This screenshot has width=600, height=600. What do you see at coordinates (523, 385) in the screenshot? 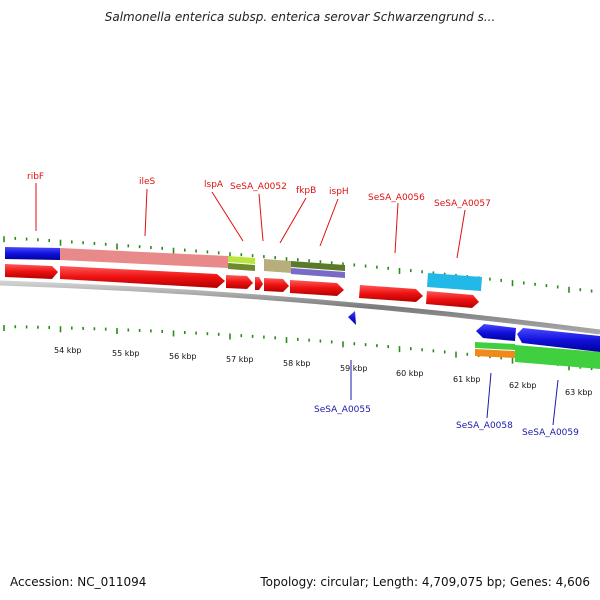
I see `scale-label-62: 62 kbp` at bounding box center [523, 385].